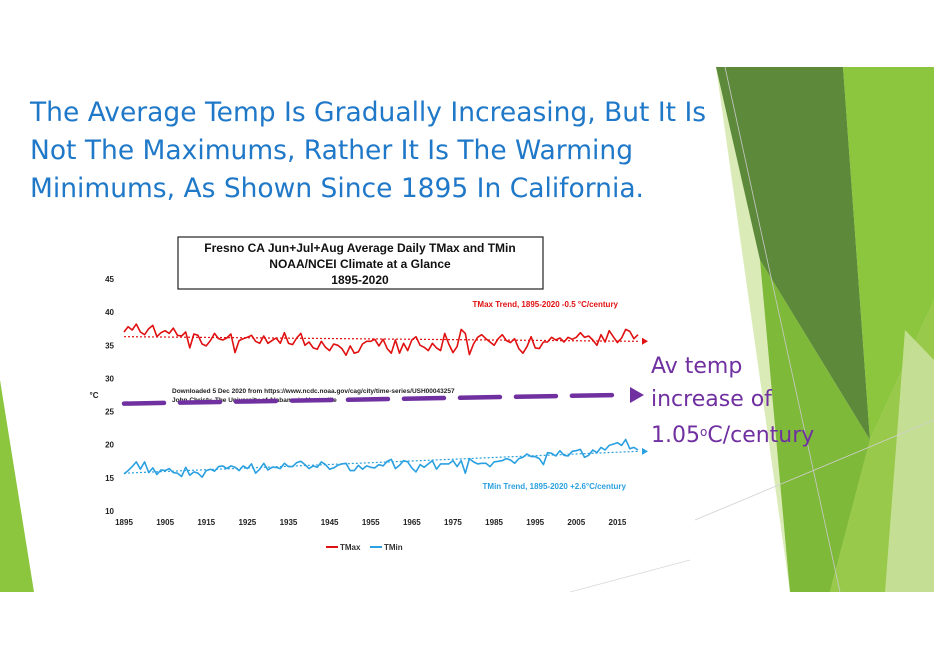  I want to click on y-tick-label: 30, so click(109, 378).